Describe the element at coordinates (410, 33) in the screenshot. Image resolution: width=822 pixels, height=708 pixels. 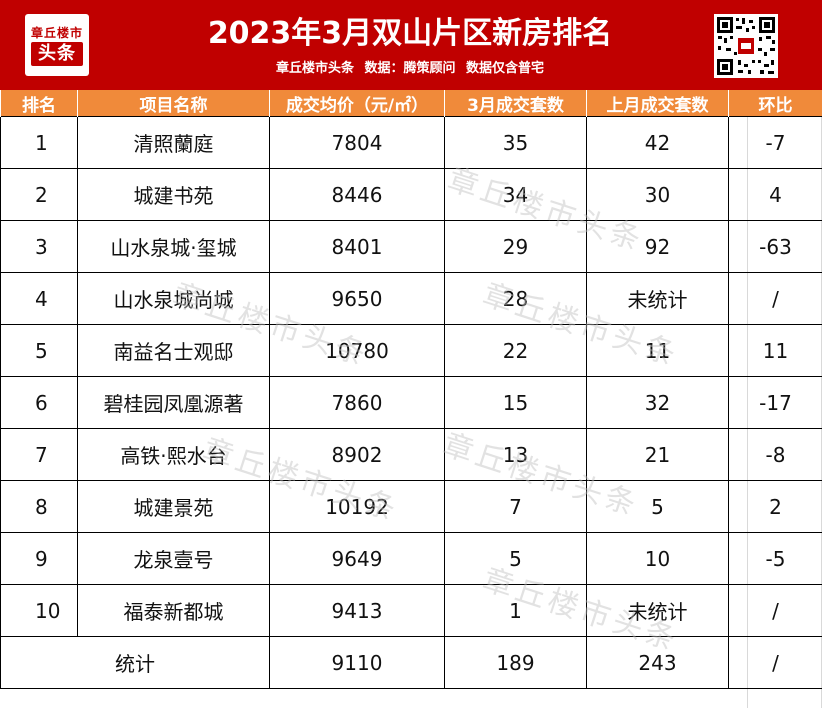
I see `page-title: 2023年3月双山片区新房排名` at that location.